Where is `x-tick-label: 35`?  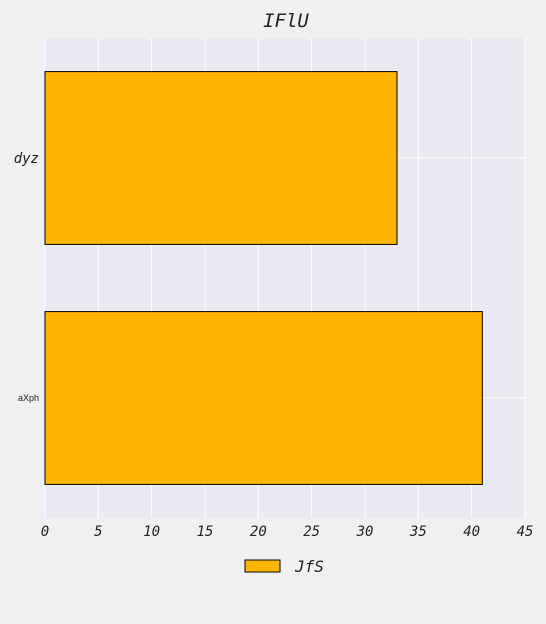 x-tick-label: 35 is located at coordinates (418, 532).